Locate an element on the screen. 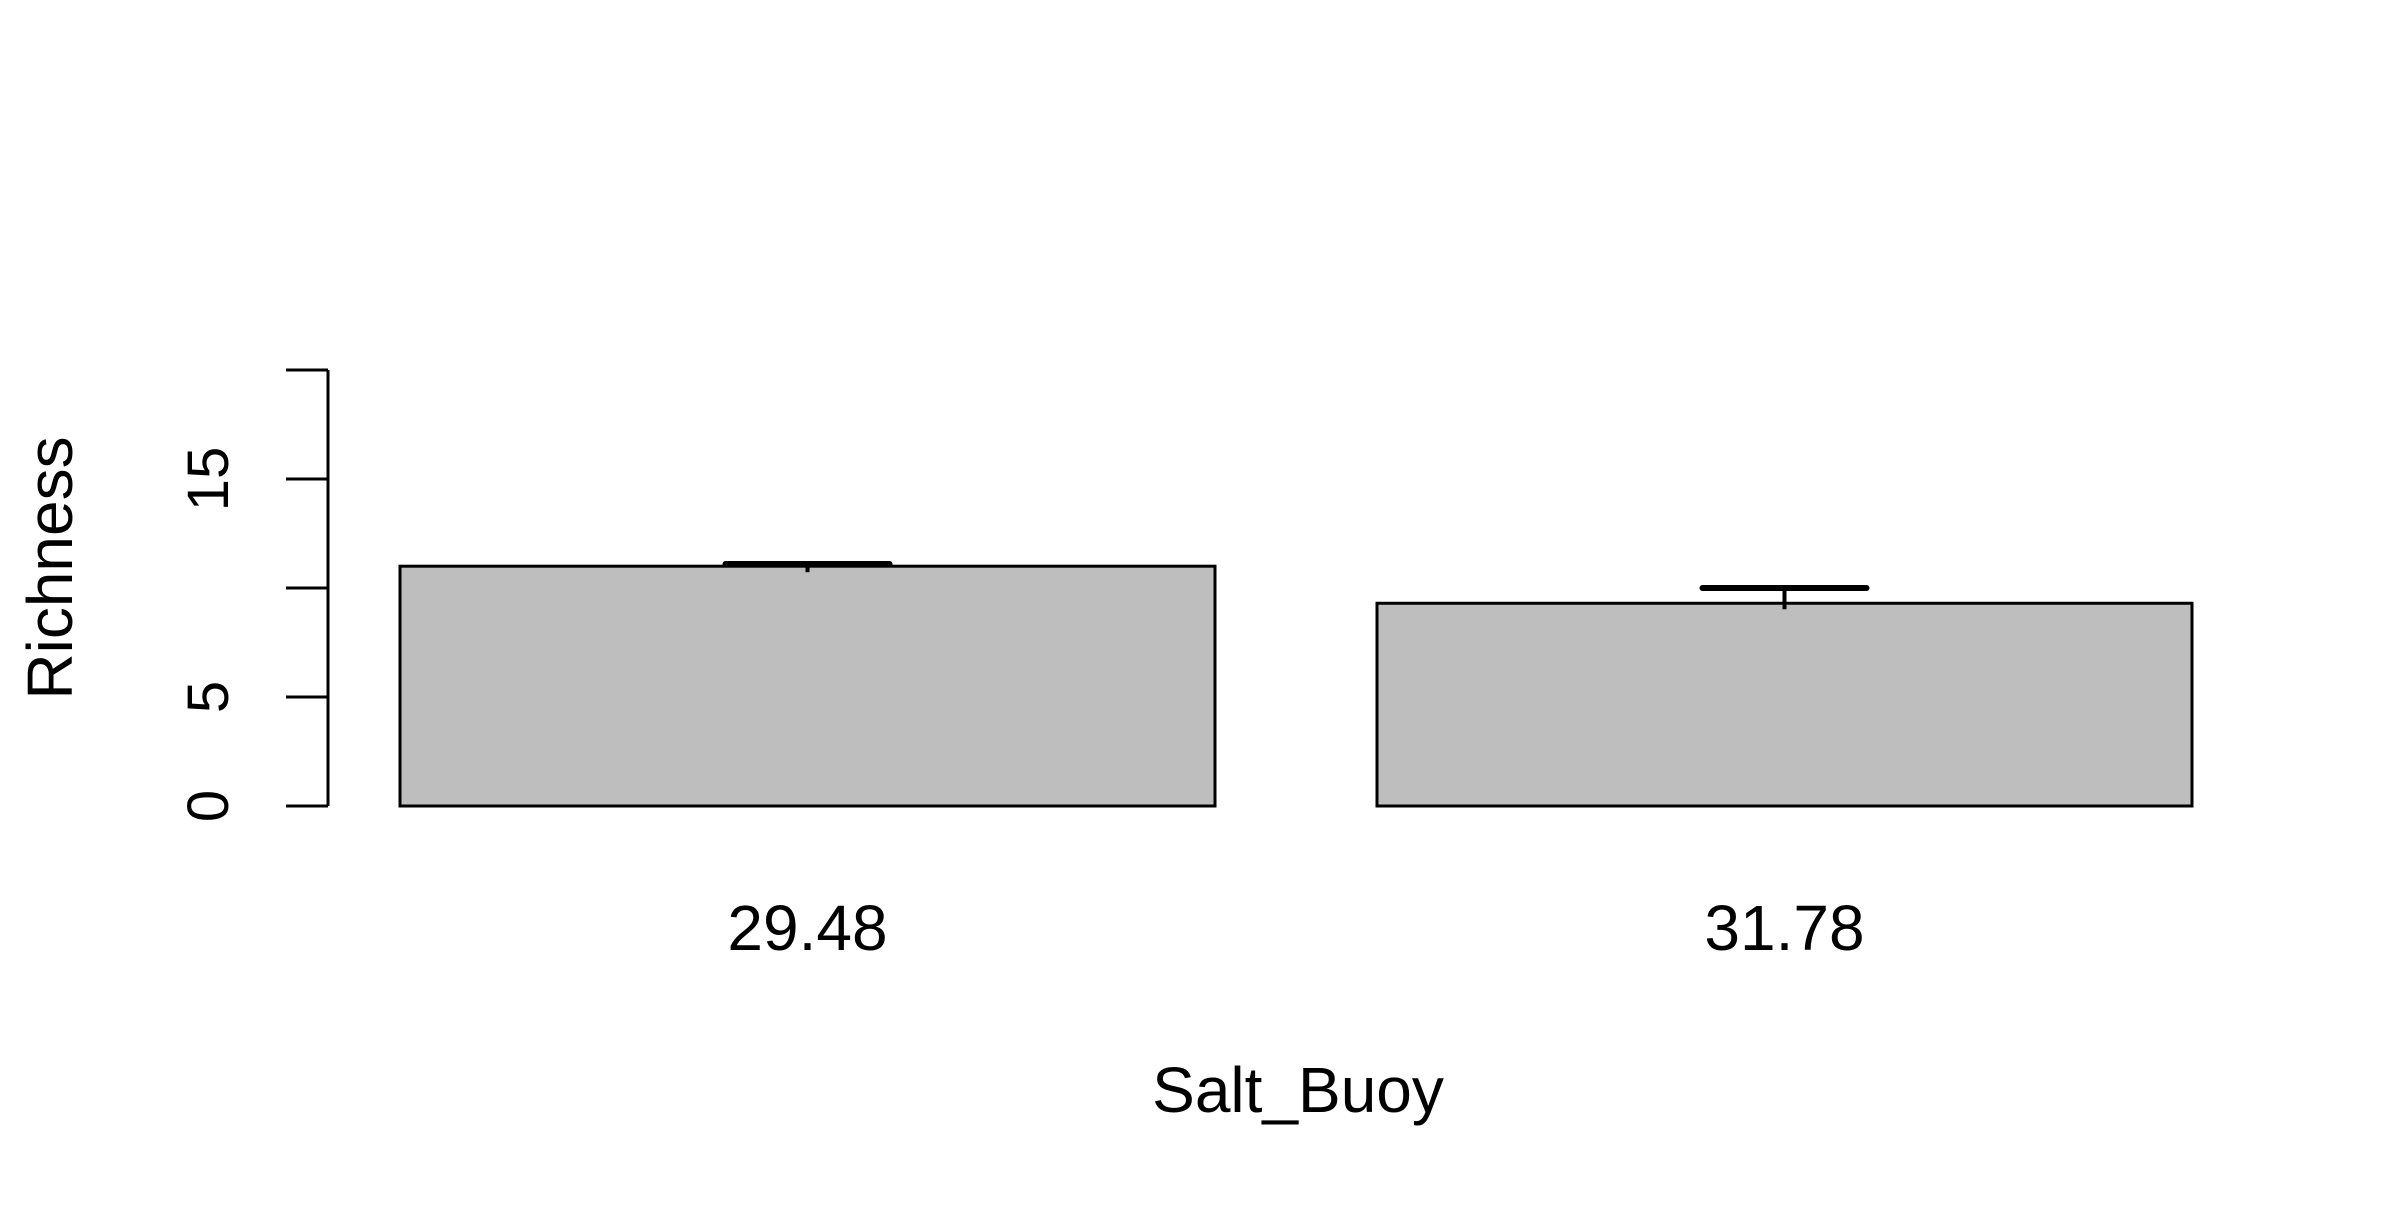 The image size is (2400, 1205). x-tick-labels: 29.48 31.78 is located at coordinates (1295, 928).